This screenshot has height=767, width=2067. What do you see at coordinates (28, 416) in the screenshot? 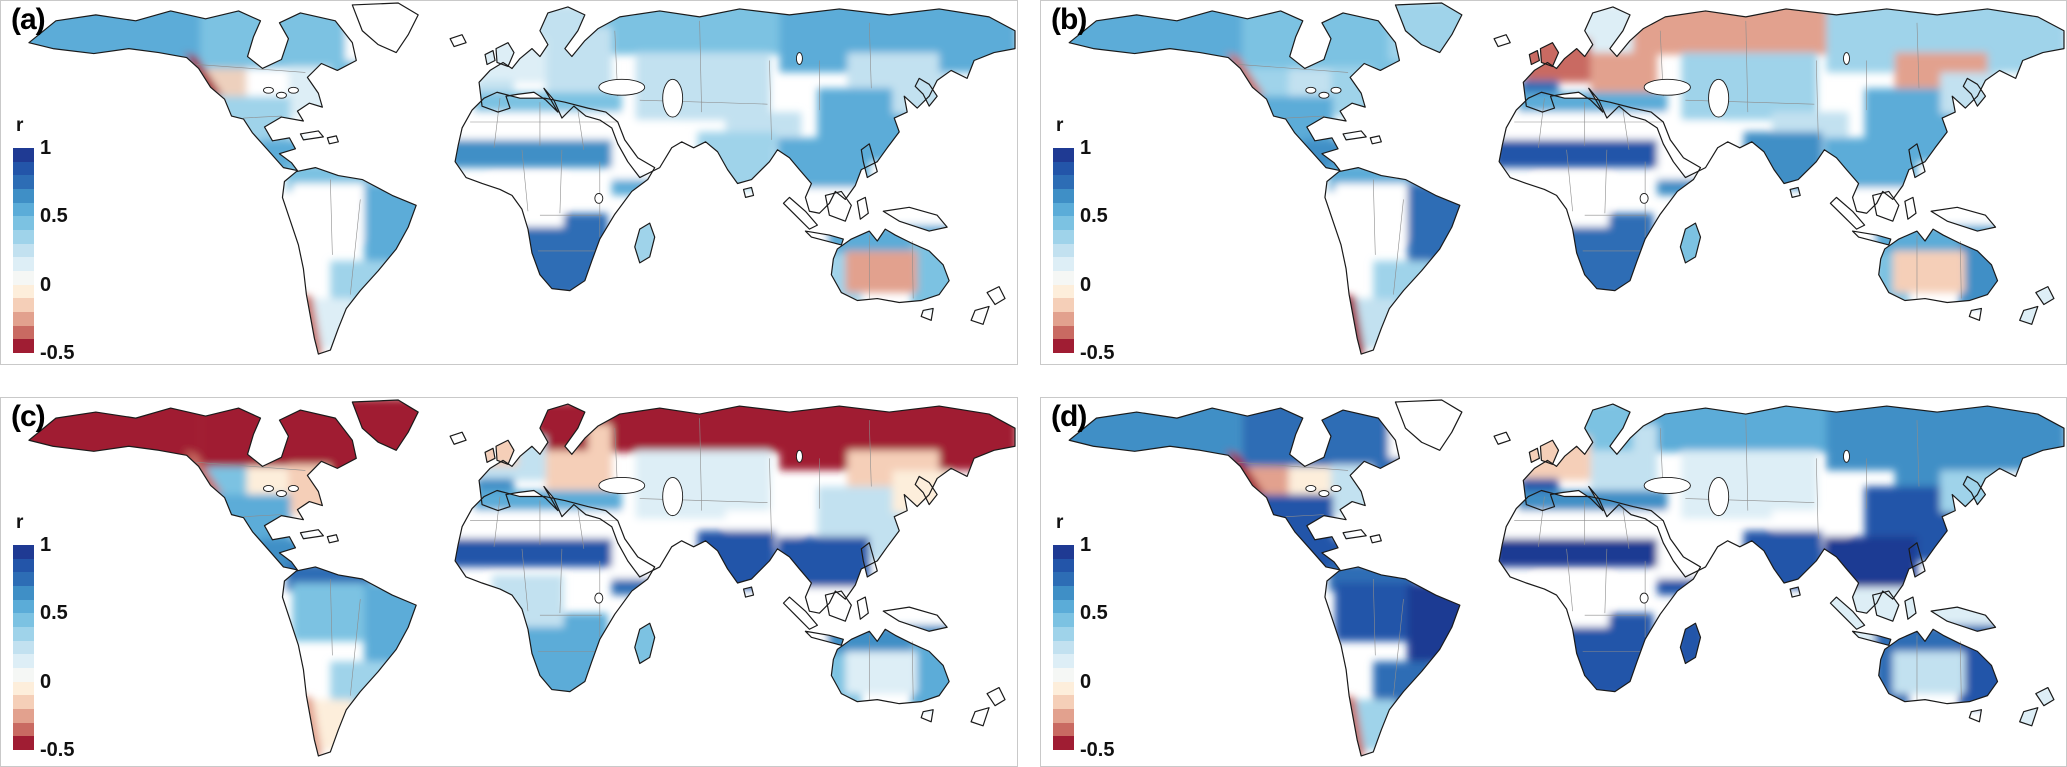
I see `panel-label: (c)` at bounding box center [28, 416].